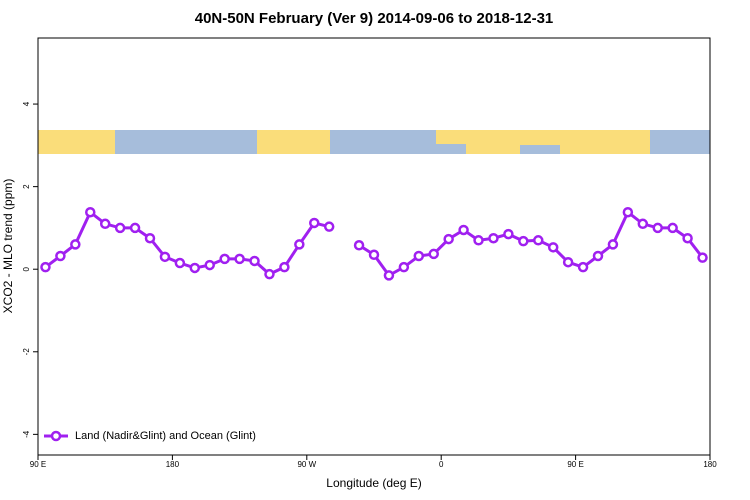 The height and width of the screenshot is (500, 750). I want to click on x-axis-label: Longitude (deg E), so click(373, 483).